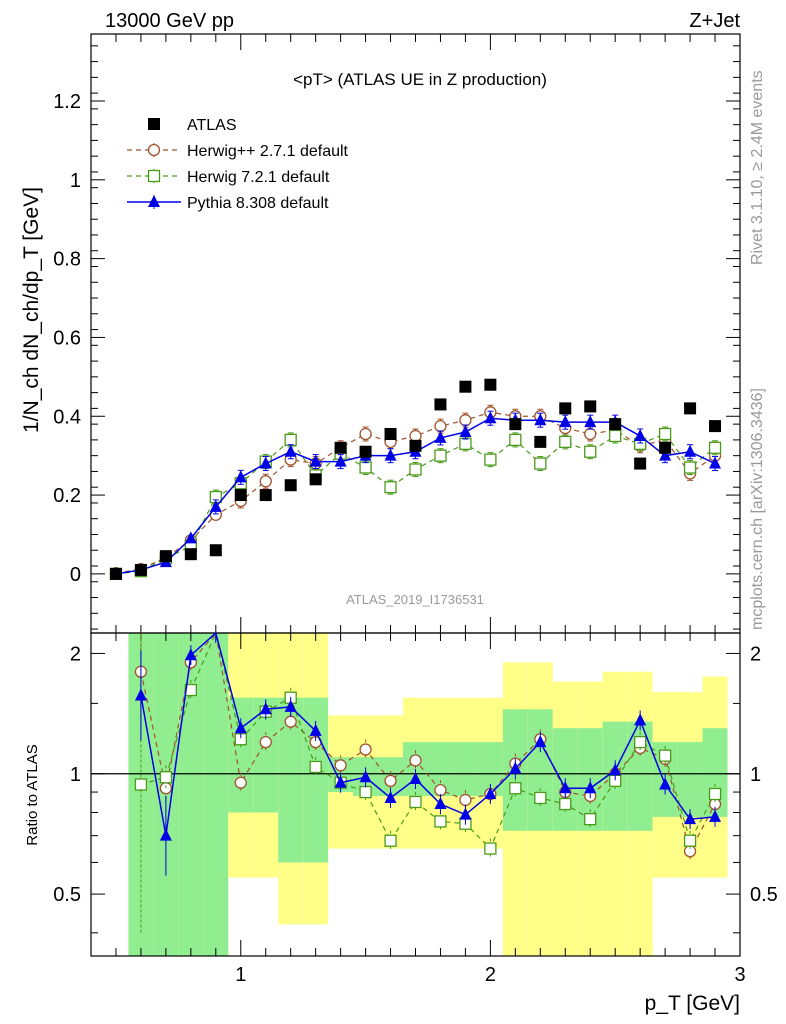  I want to click on y-tick-label: 0.6, so click(67, 338).